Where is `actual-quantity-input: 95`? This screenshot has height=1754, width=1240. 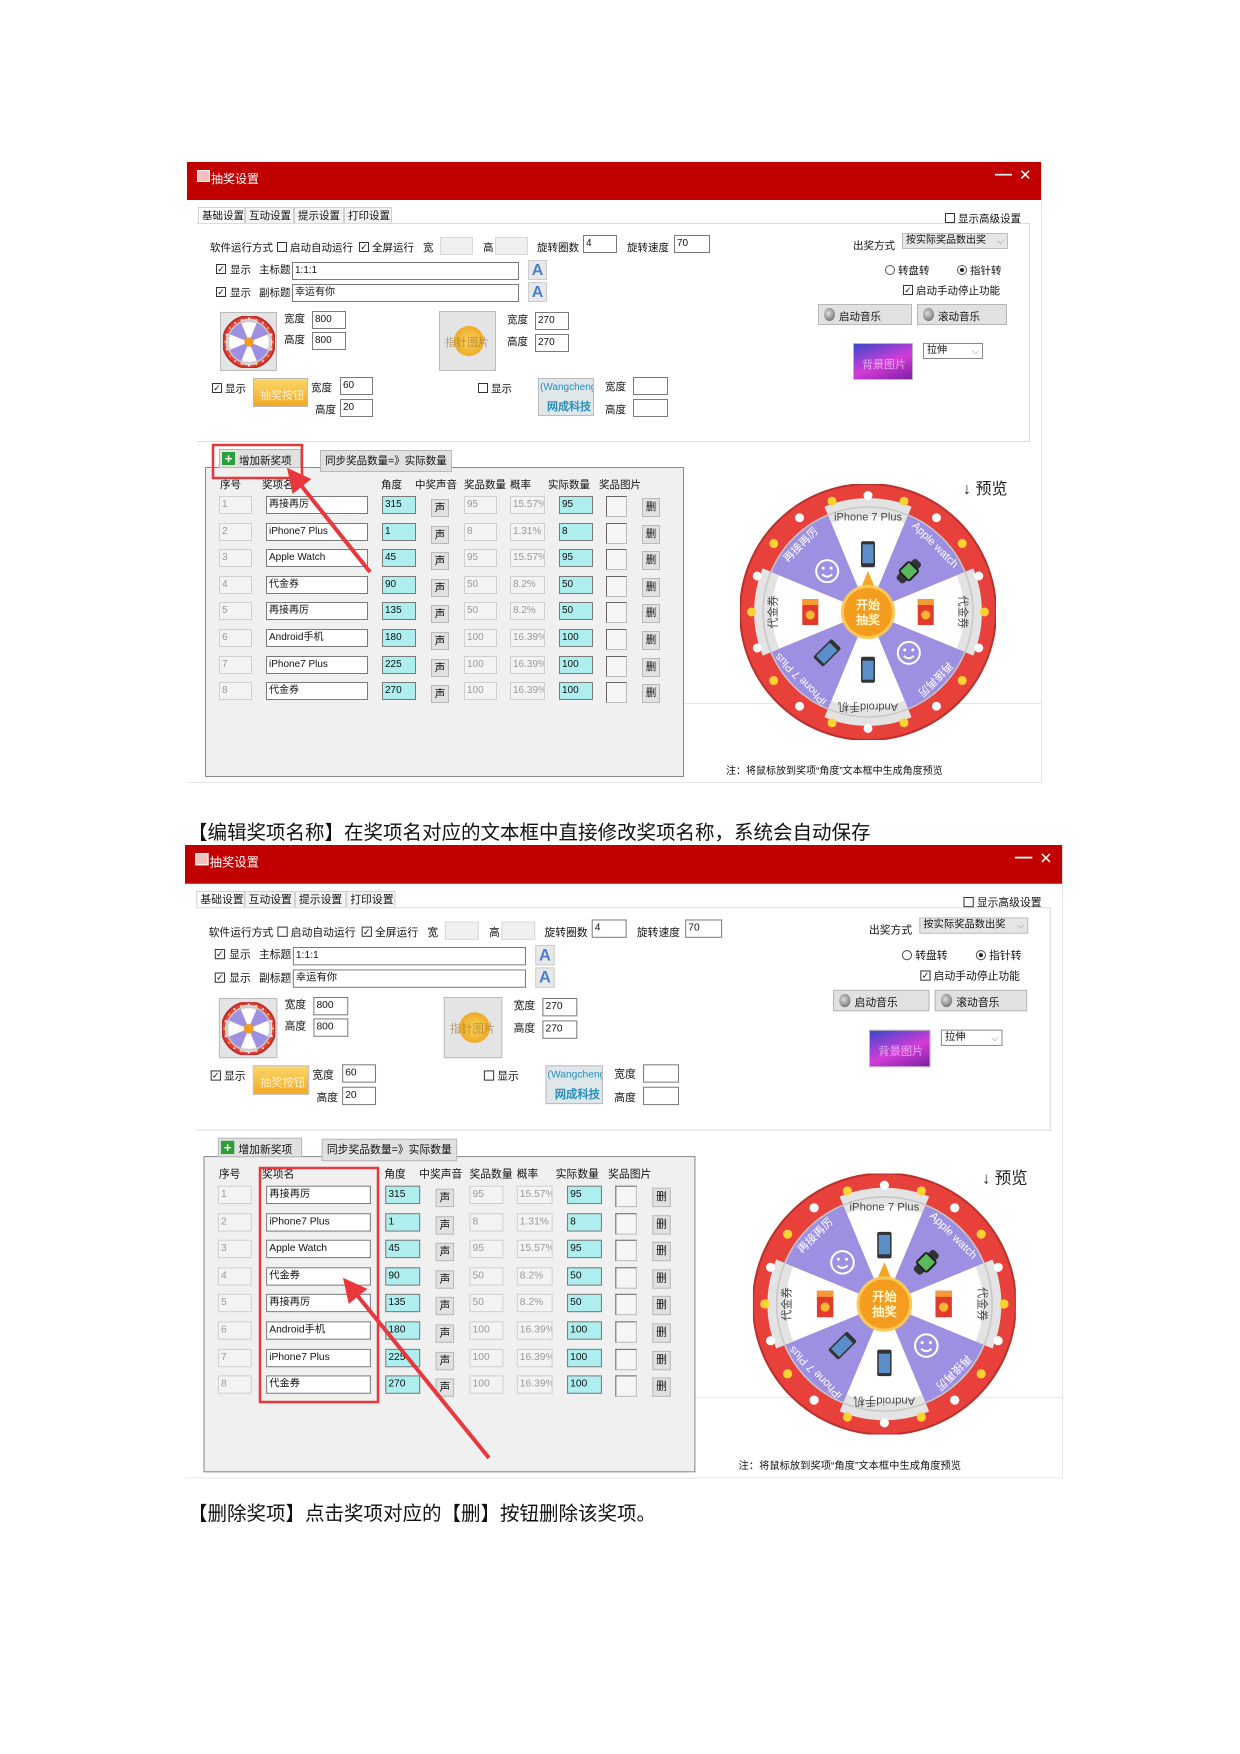
actual-quantity-input: 95 is located at coordinates (584, 1249).